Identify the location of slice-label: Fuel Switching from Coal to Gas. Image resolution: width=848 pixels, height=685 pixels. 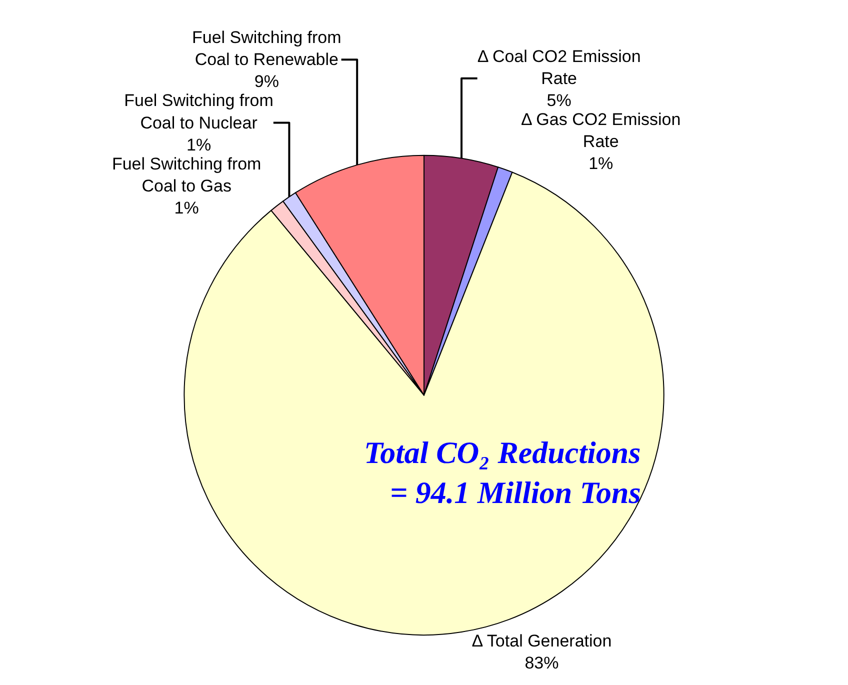
(187, 175).